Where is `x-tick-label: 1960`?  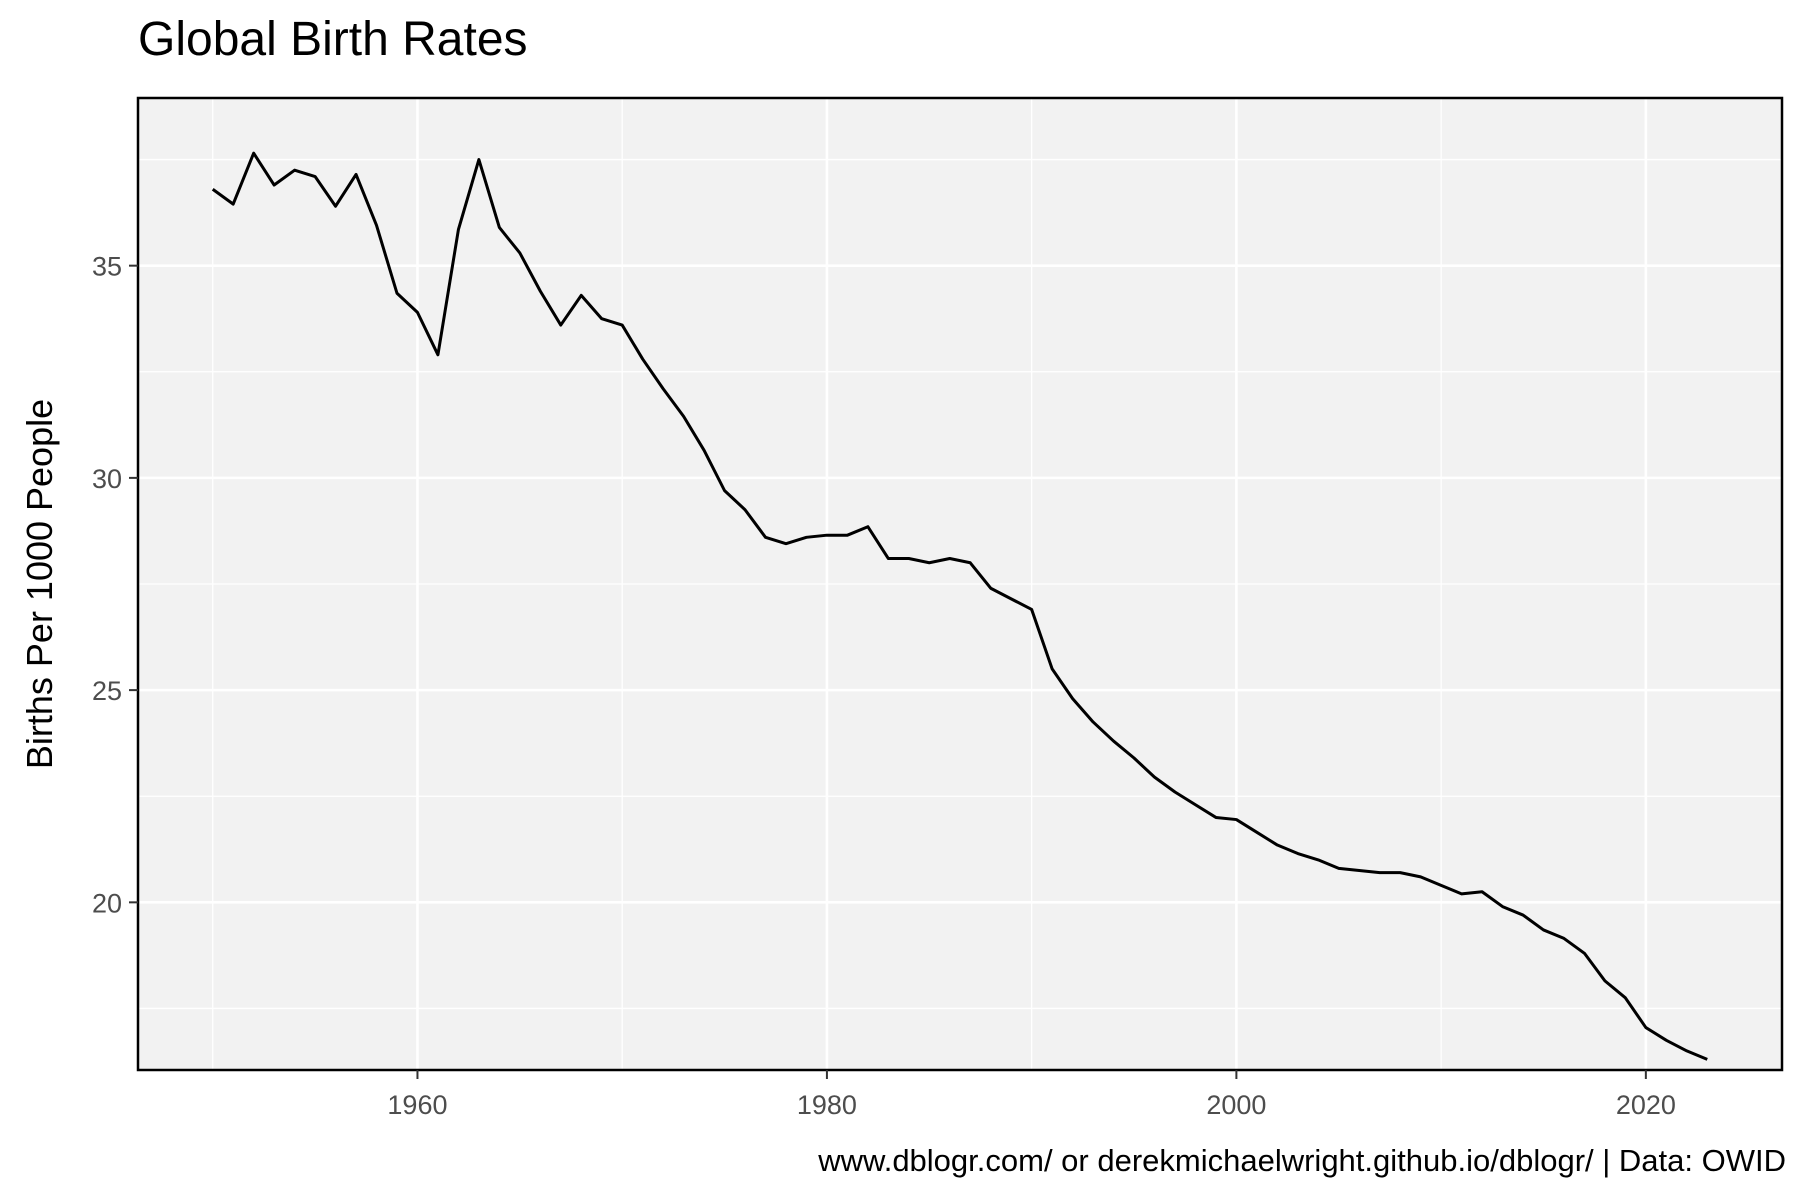
x-tick-label: 1960 is located at coordinates (417, 1105).